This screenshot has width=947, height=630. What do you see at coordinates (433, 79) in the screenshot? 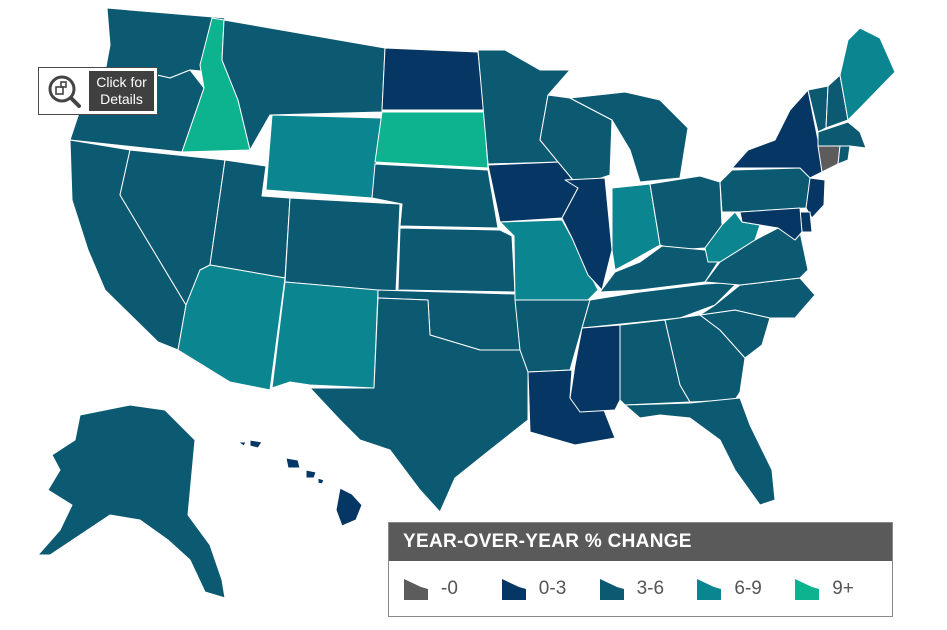
I see `state-ND` at bounding box center [433, 79].